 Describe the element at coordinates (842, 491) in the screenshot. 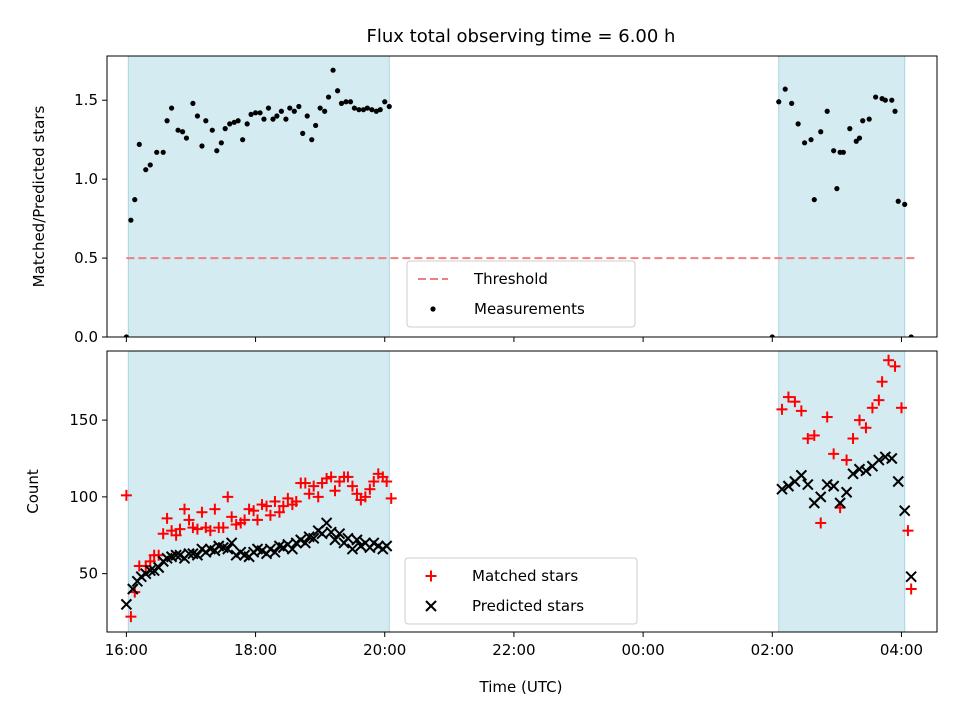

I see `observing-window` at that location.